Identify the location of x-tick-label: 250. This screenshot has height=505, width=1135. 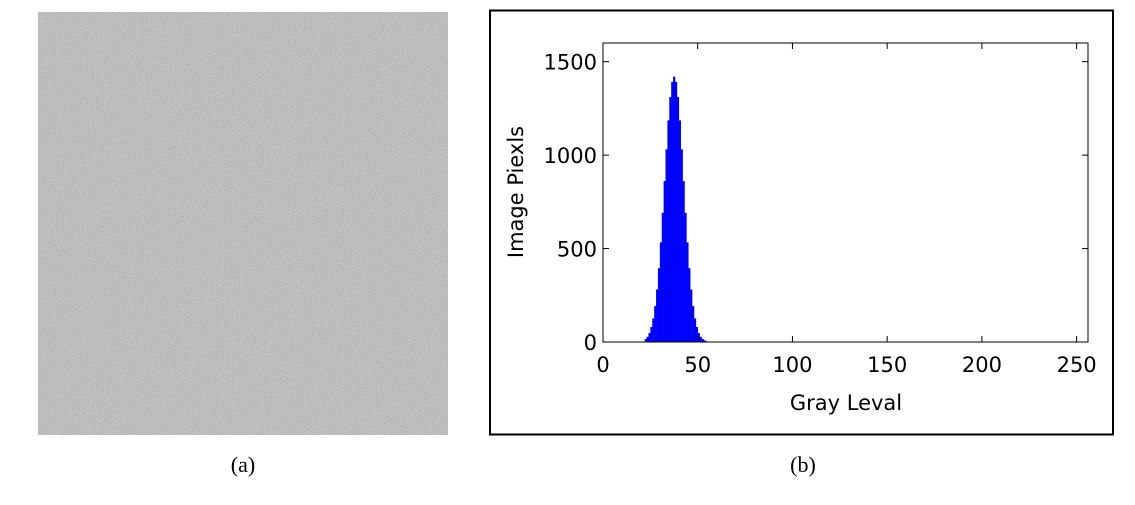
(1077, 365).